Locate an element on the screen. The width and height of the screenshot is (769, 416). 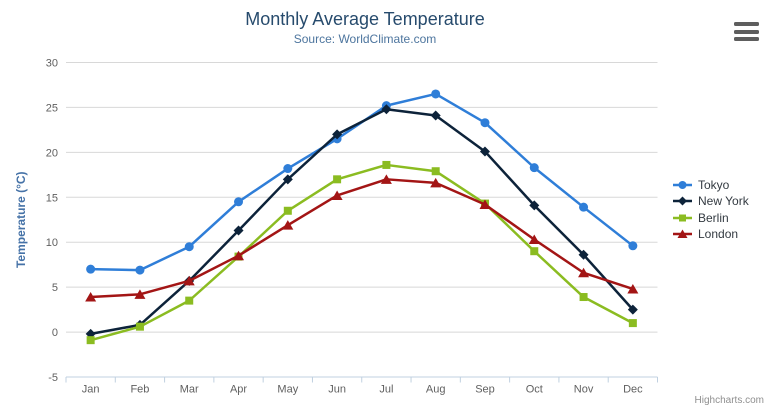
legend: Tokyo New York Berlin London is located at coordinates (711, 209).